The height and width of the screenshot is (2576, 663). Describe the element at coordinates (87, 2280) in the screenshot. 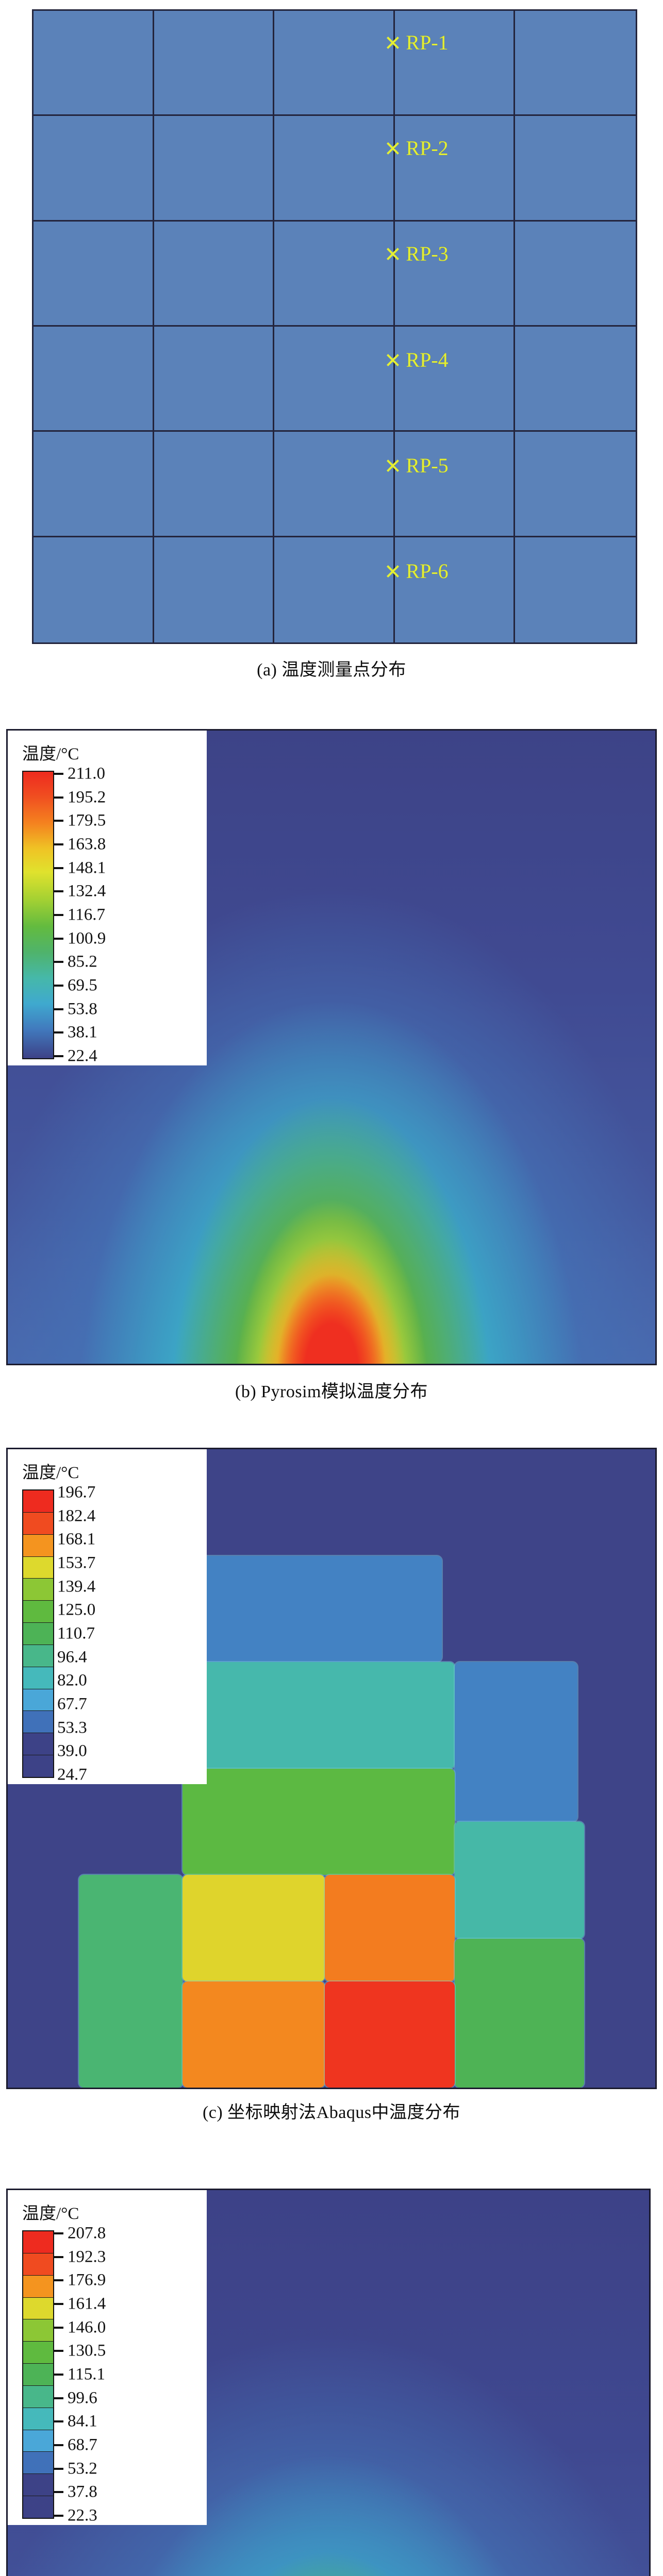

I see `legend-value: 176.9` at that location.